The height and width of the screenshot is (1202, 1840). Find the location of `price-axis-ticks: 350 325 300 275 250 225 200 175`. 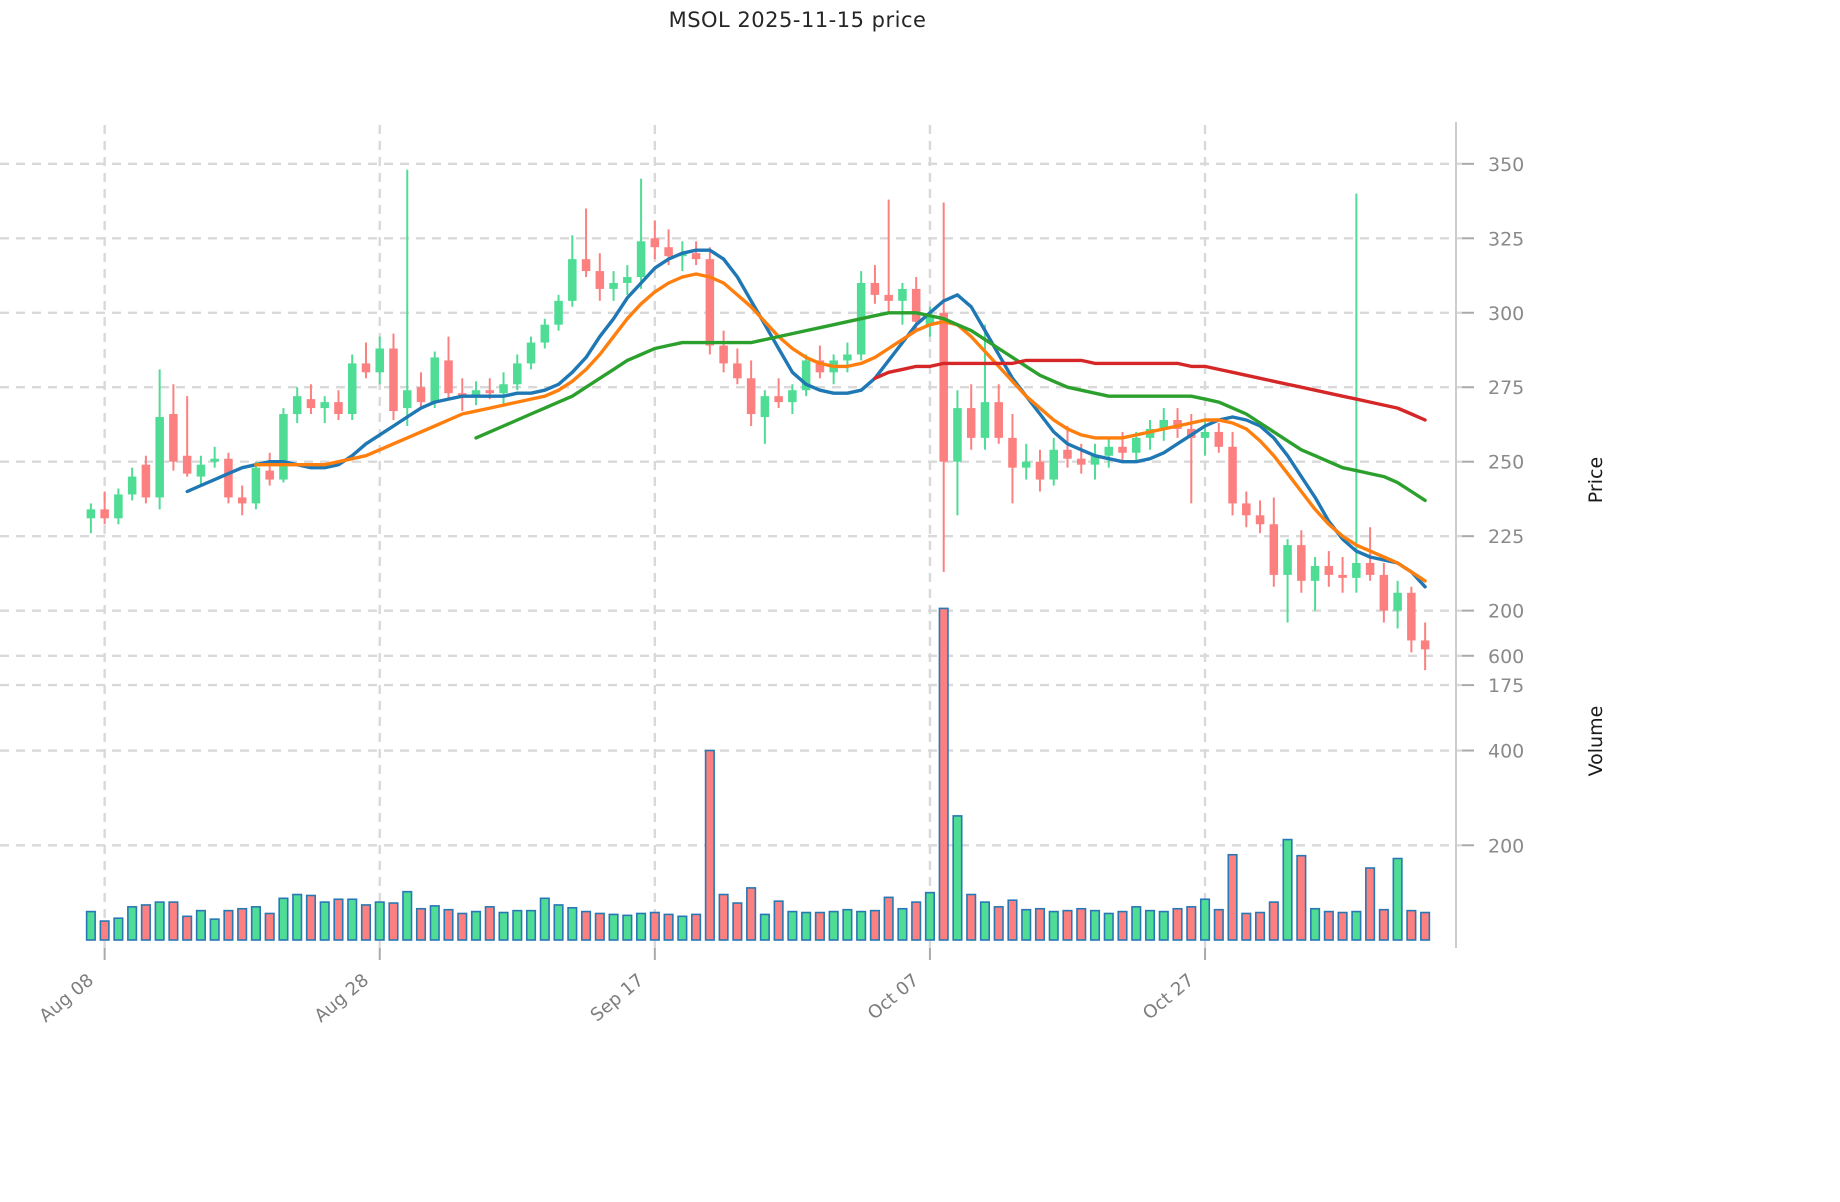

price-axis-ticks: 350 325 300 275 250 225 200 175 is located at coordinates (1493, 425).